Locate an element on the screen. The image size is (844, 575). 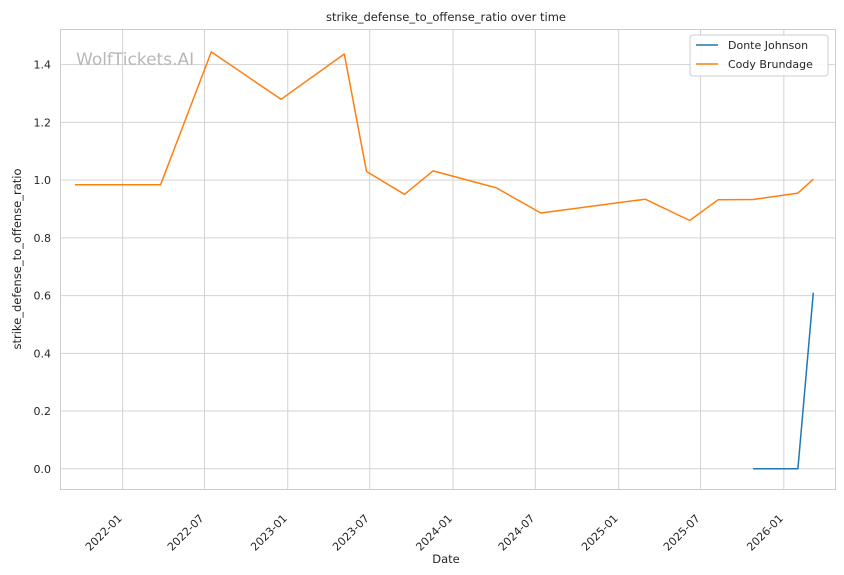
y-tick-label: 1.4 is located at coordinates (43, 65).